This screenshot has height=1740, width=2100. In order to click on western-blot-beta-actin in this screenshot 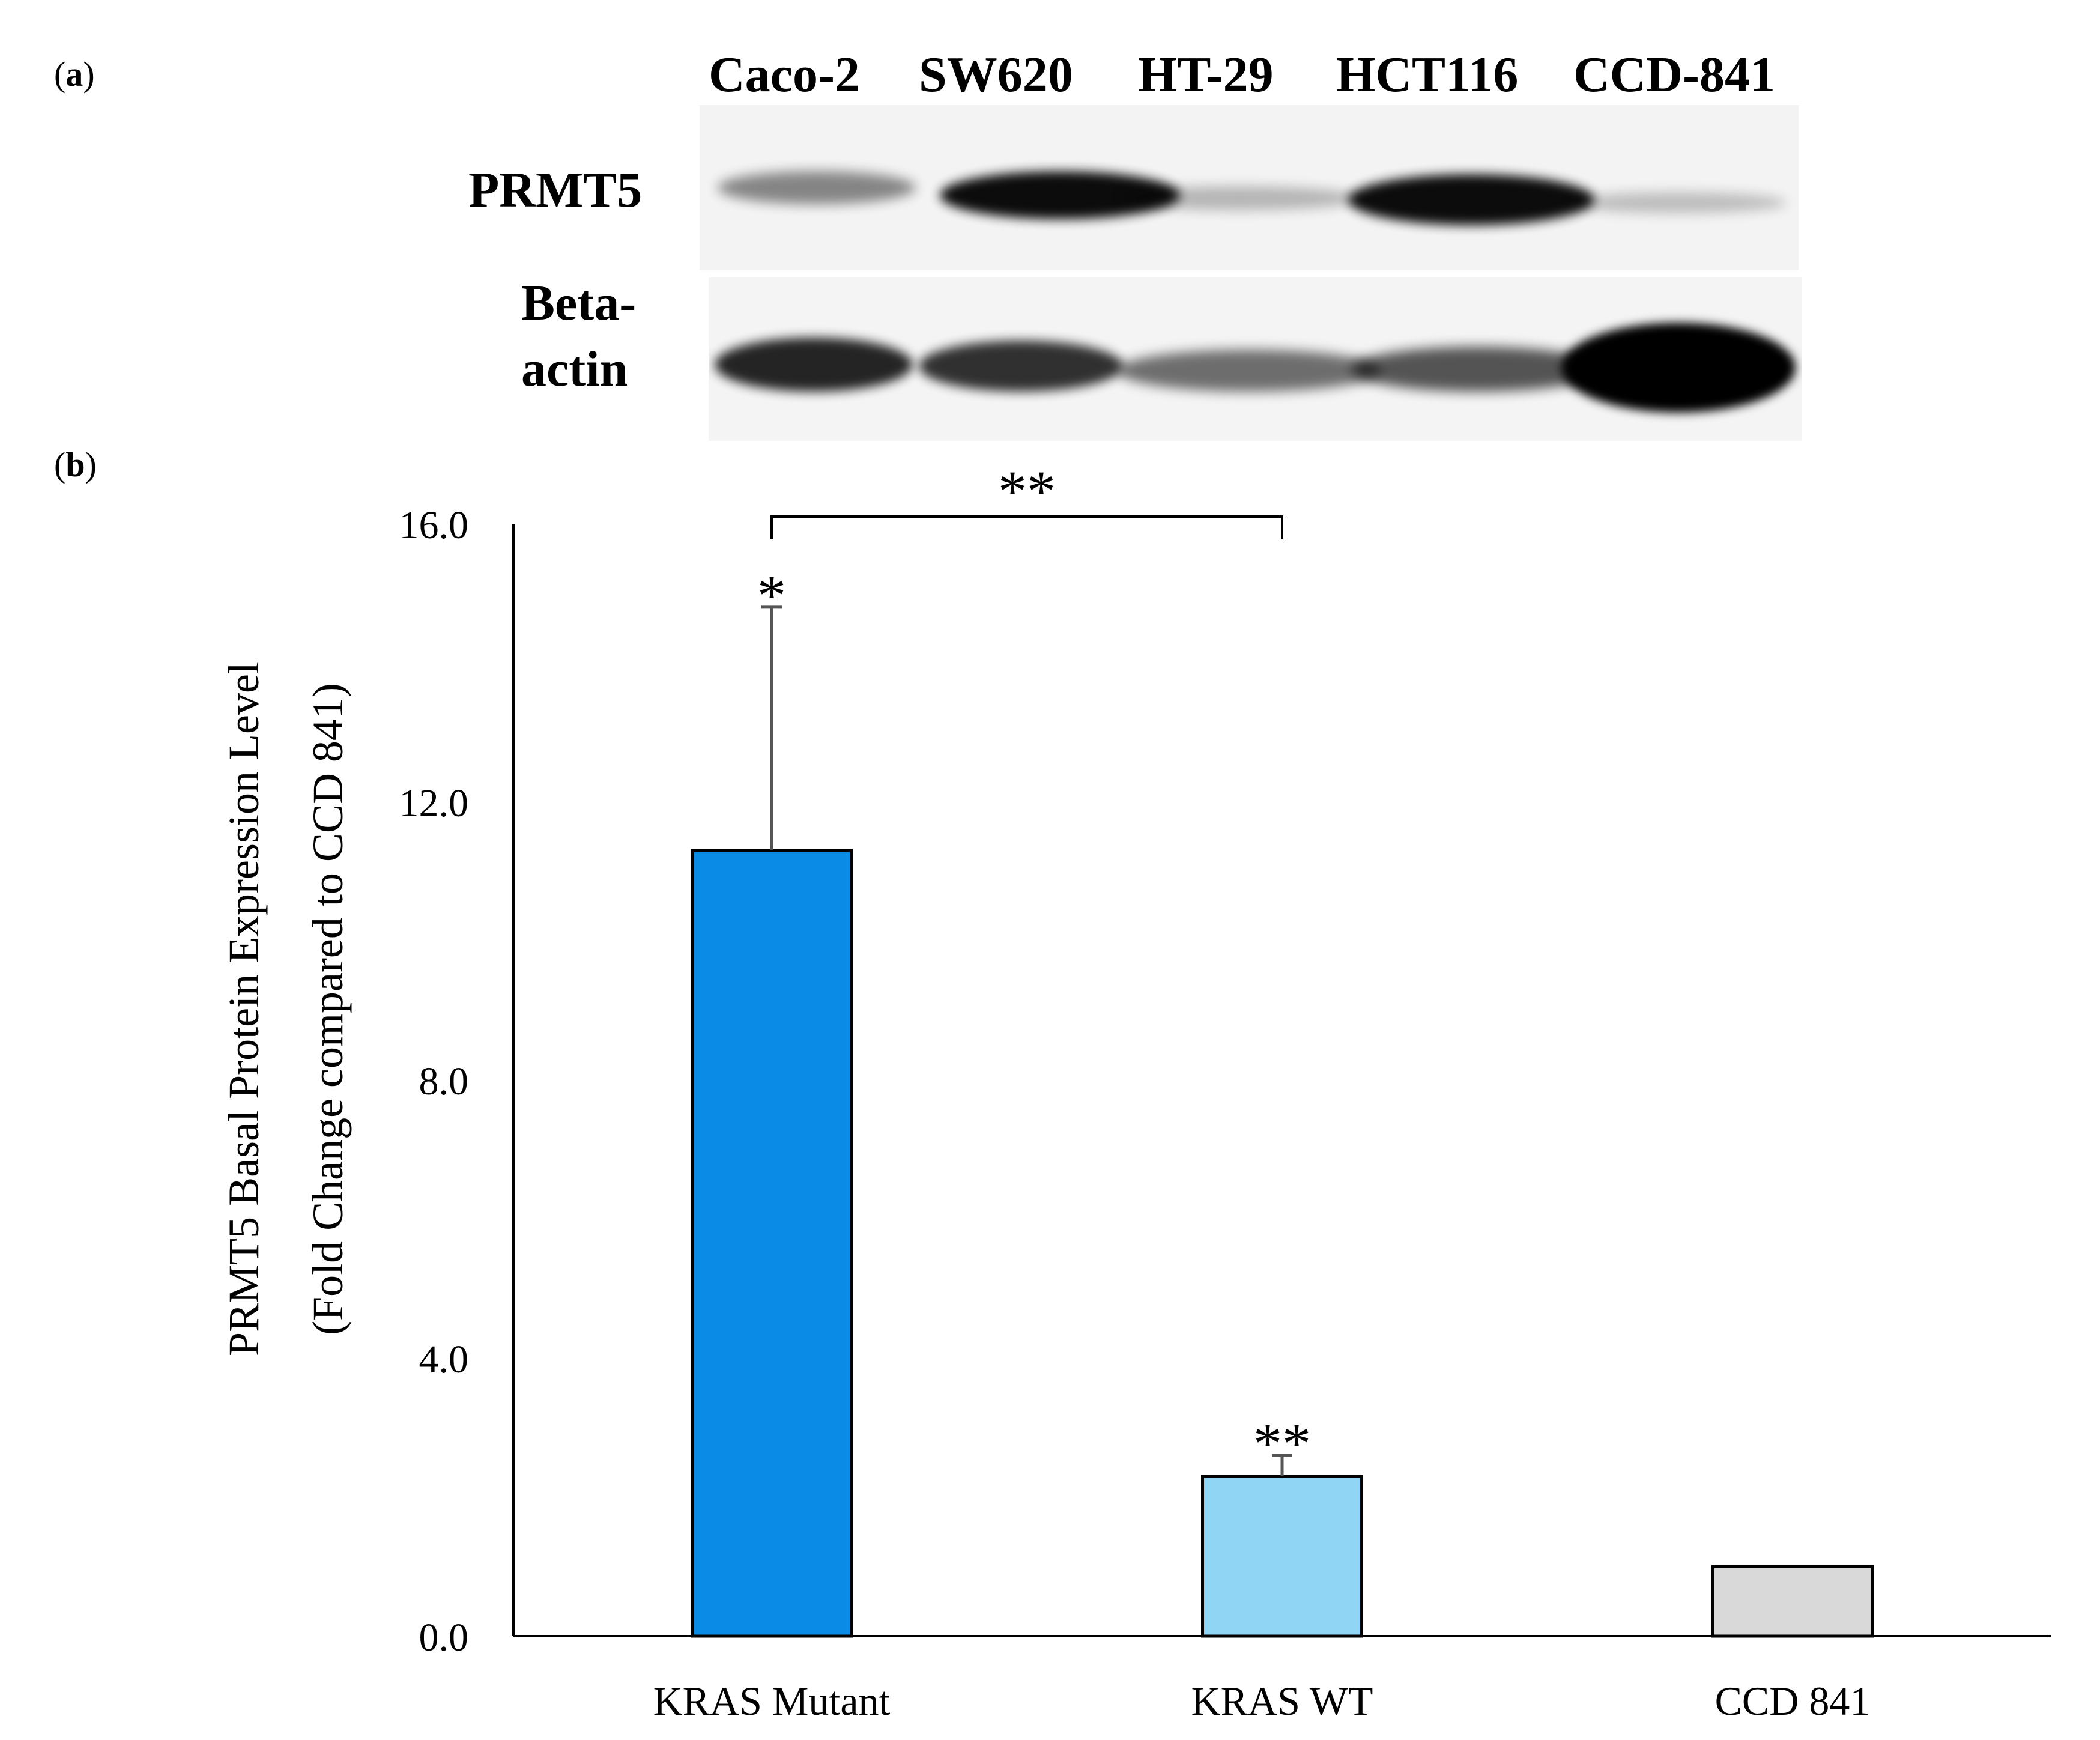, I will do `click(1255, 359)`.